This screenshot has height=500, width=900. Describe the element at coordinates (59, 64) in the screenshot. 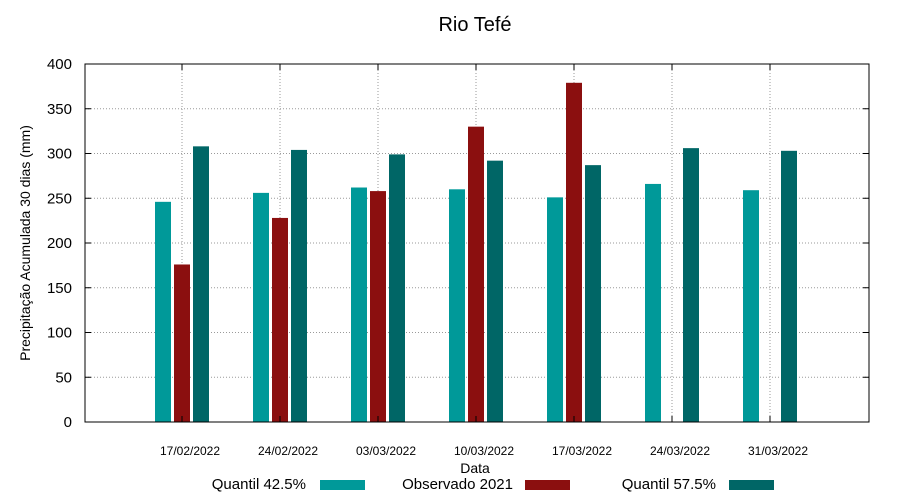

I see `y-tick-label: 400` at that location.